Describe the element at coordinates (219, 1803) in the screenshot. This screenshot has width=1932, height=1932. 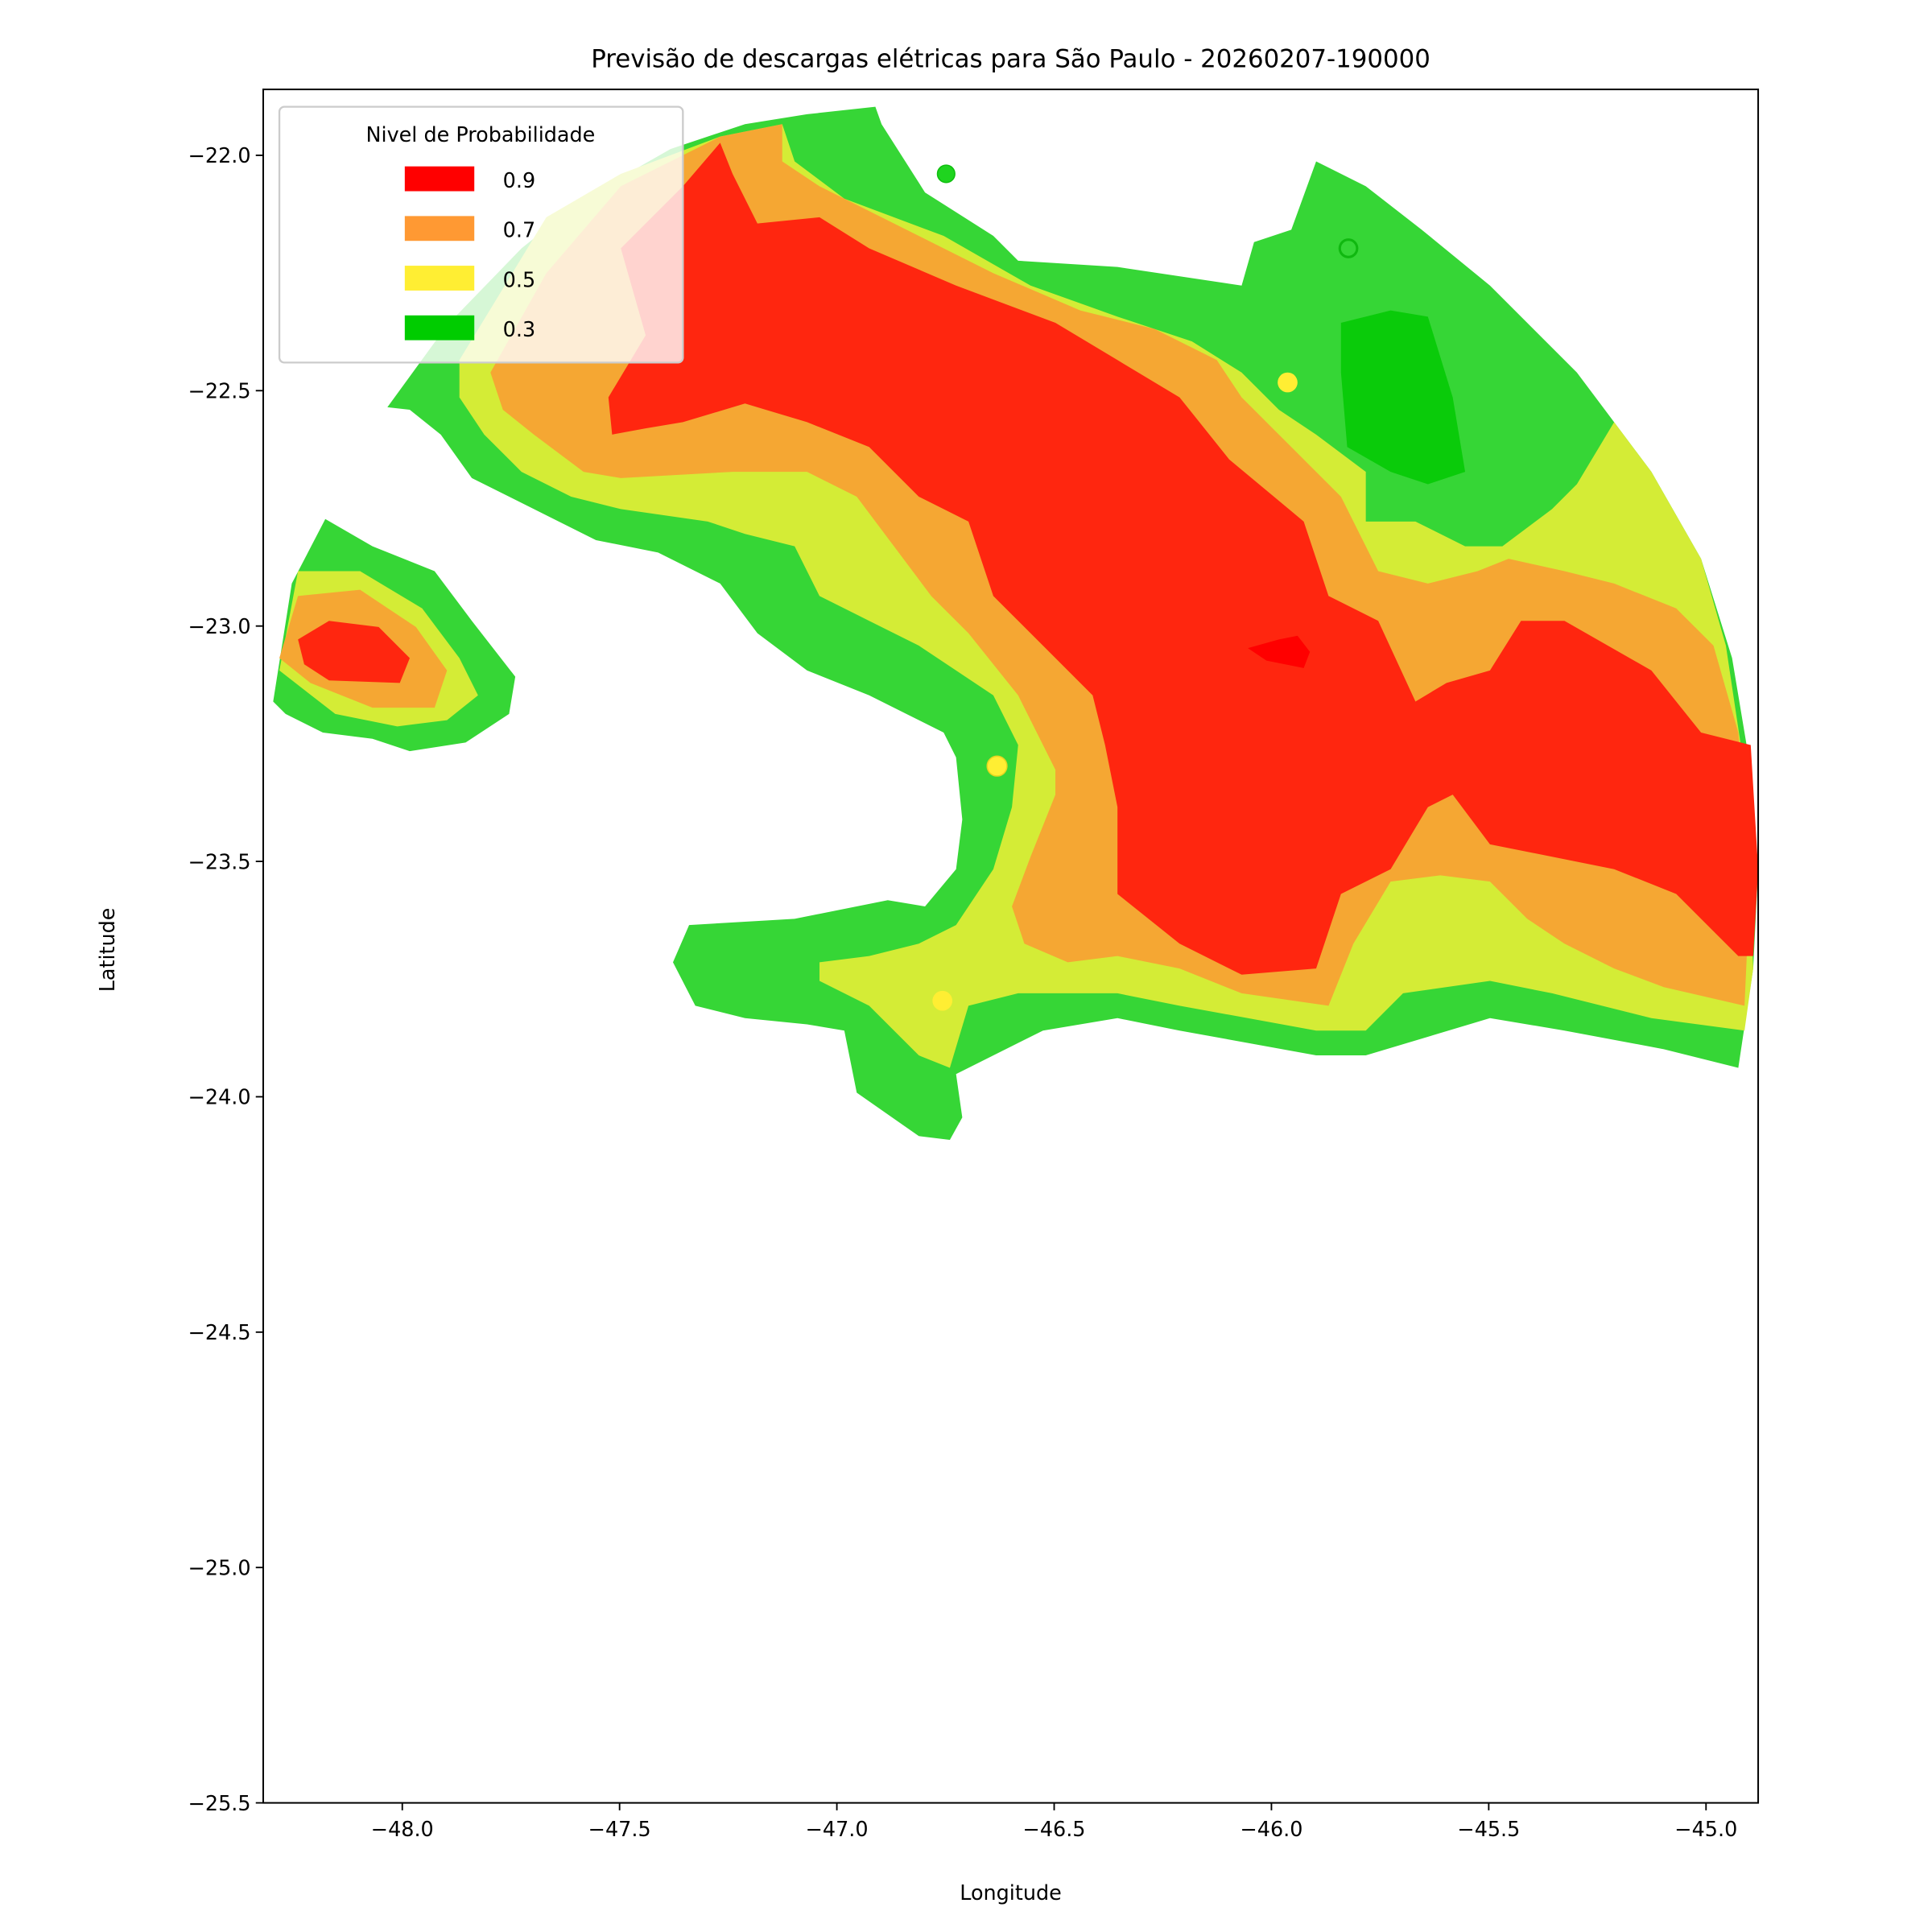
I see `y-tick-label: −25.5` at that location.